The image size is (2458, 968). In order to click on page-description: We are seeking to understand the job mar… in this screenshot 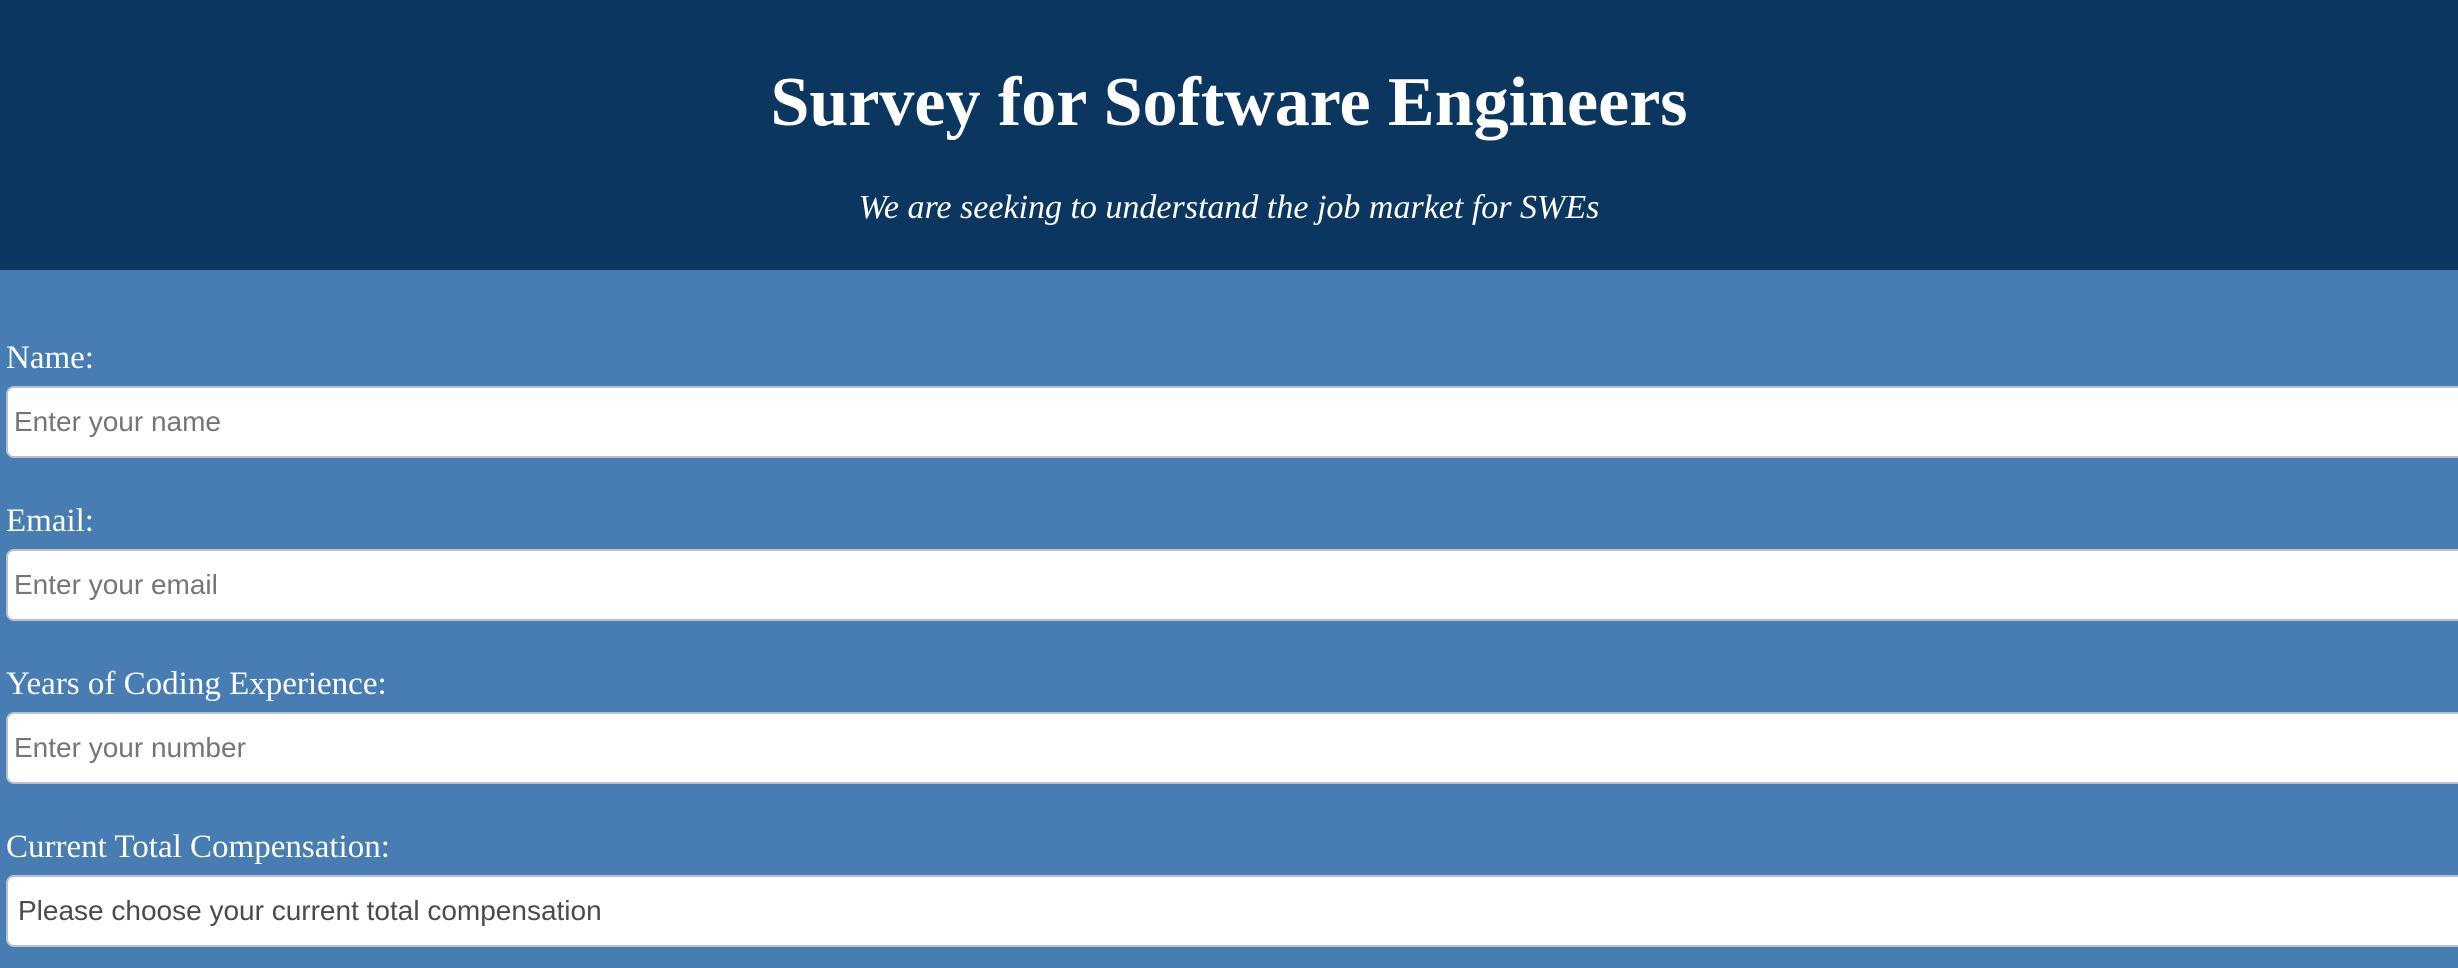, I will do `click(1229, 207)`.